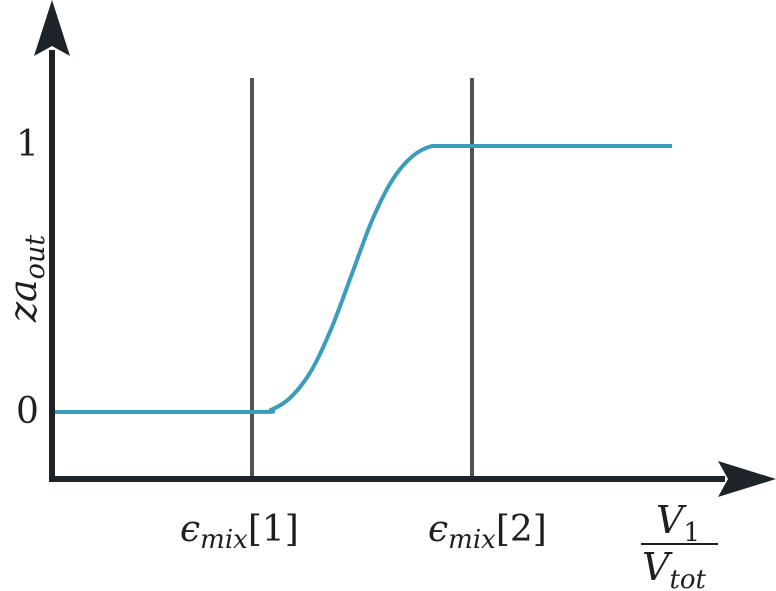  I want to click on marker-label-2: ϵmix[2], so click(487, 532).